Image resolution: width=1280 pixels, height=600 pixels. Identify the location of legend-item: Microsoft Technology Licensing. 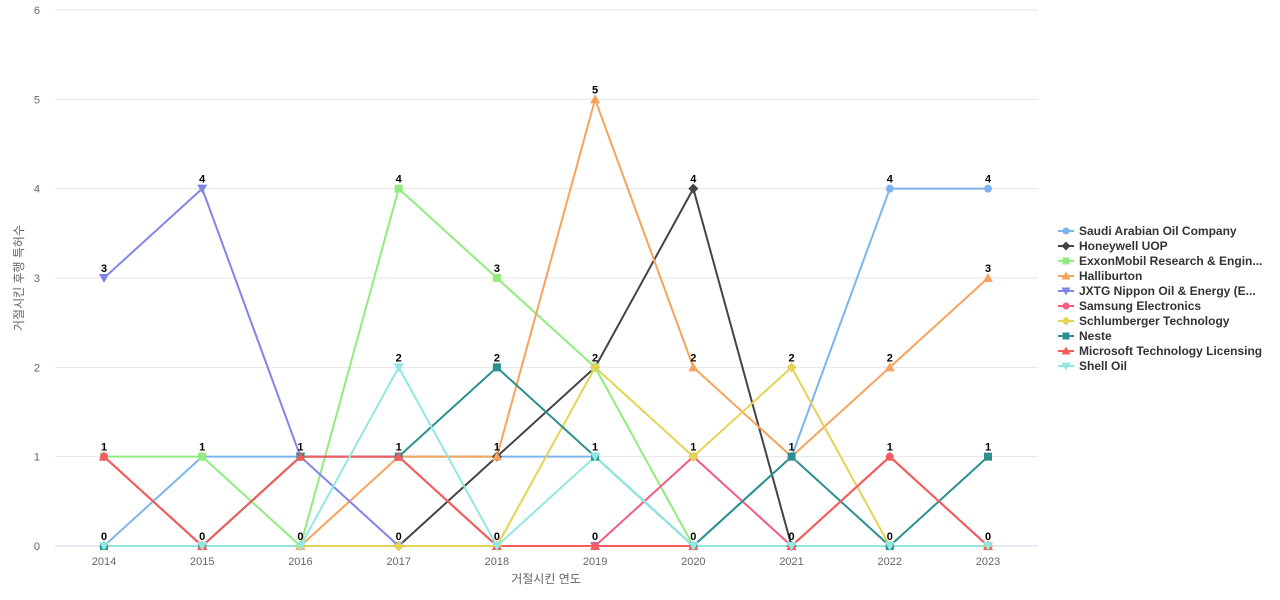
(1160, 351).